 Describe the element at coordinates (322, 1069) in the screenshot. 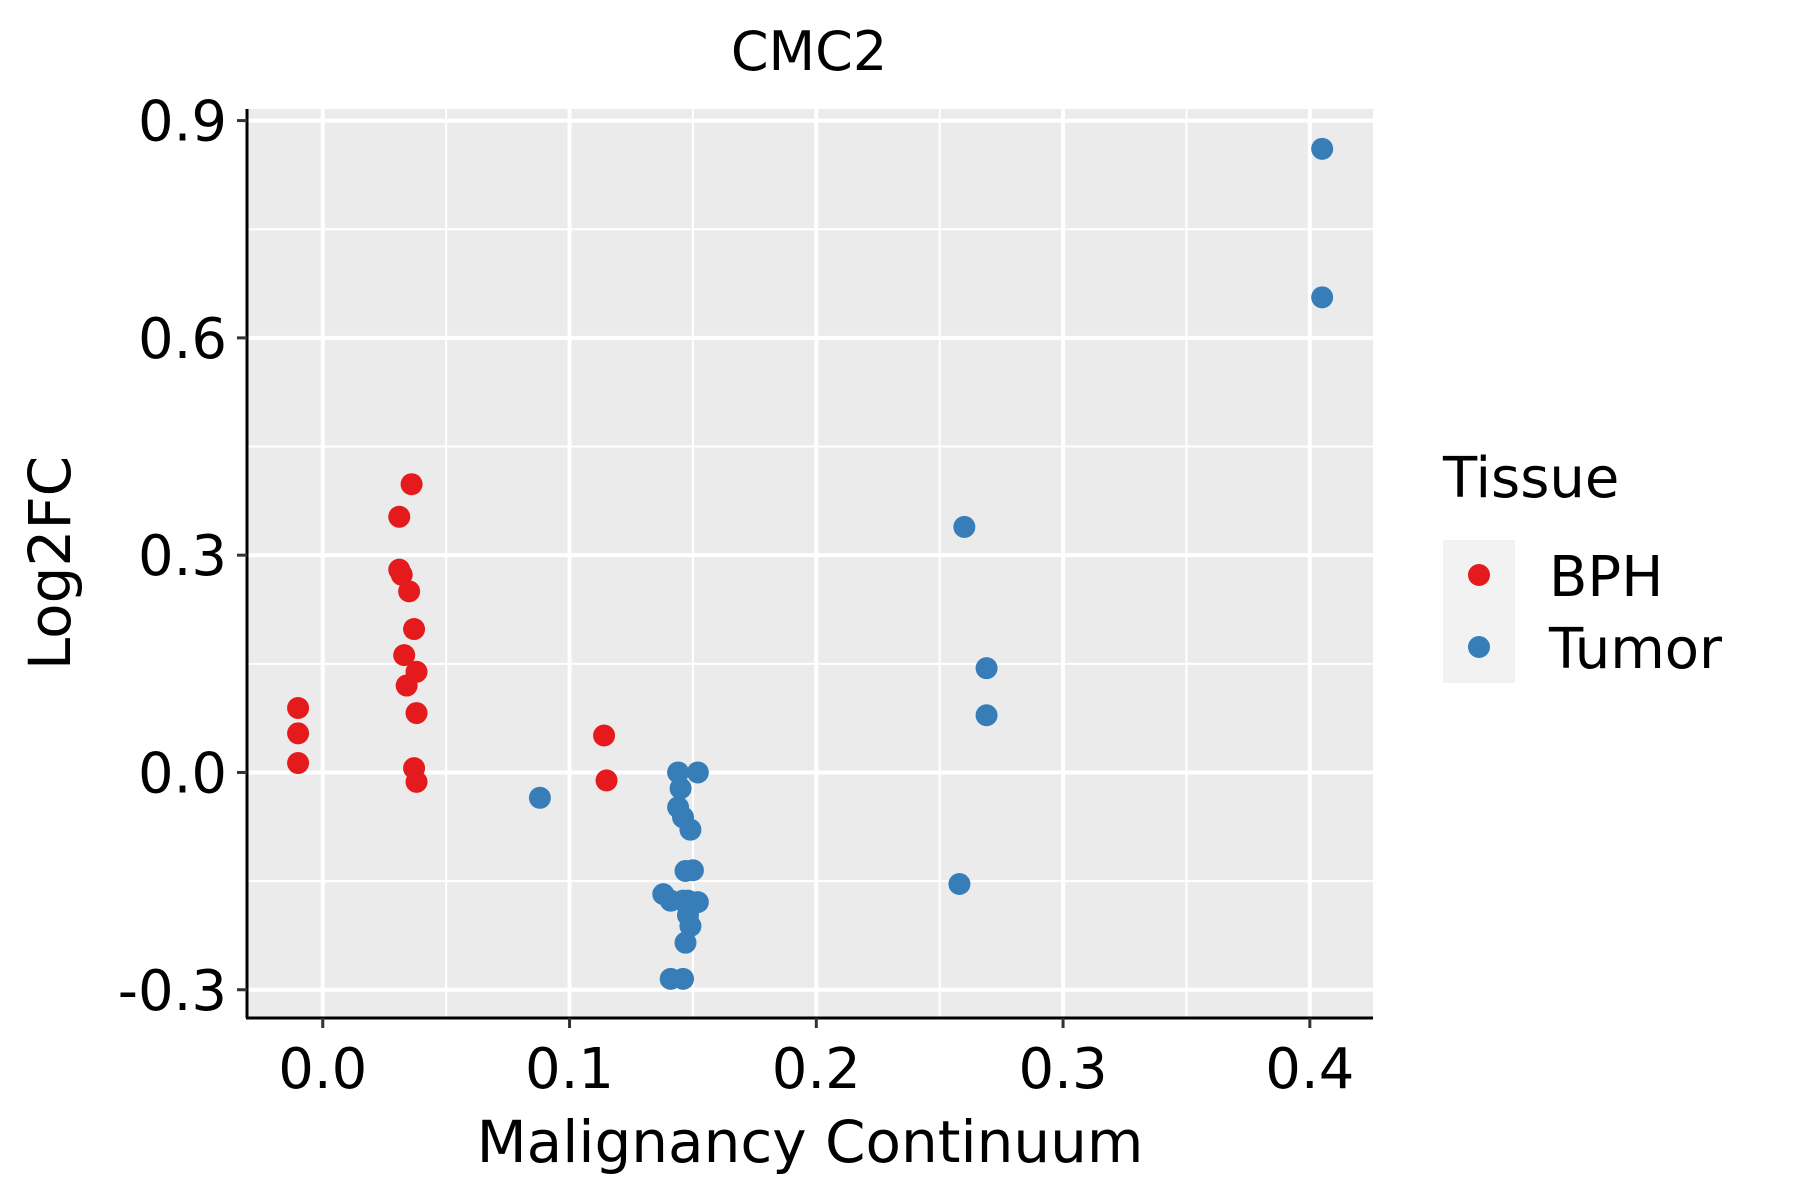

I see `x-tick-label: 0.0` at that location.